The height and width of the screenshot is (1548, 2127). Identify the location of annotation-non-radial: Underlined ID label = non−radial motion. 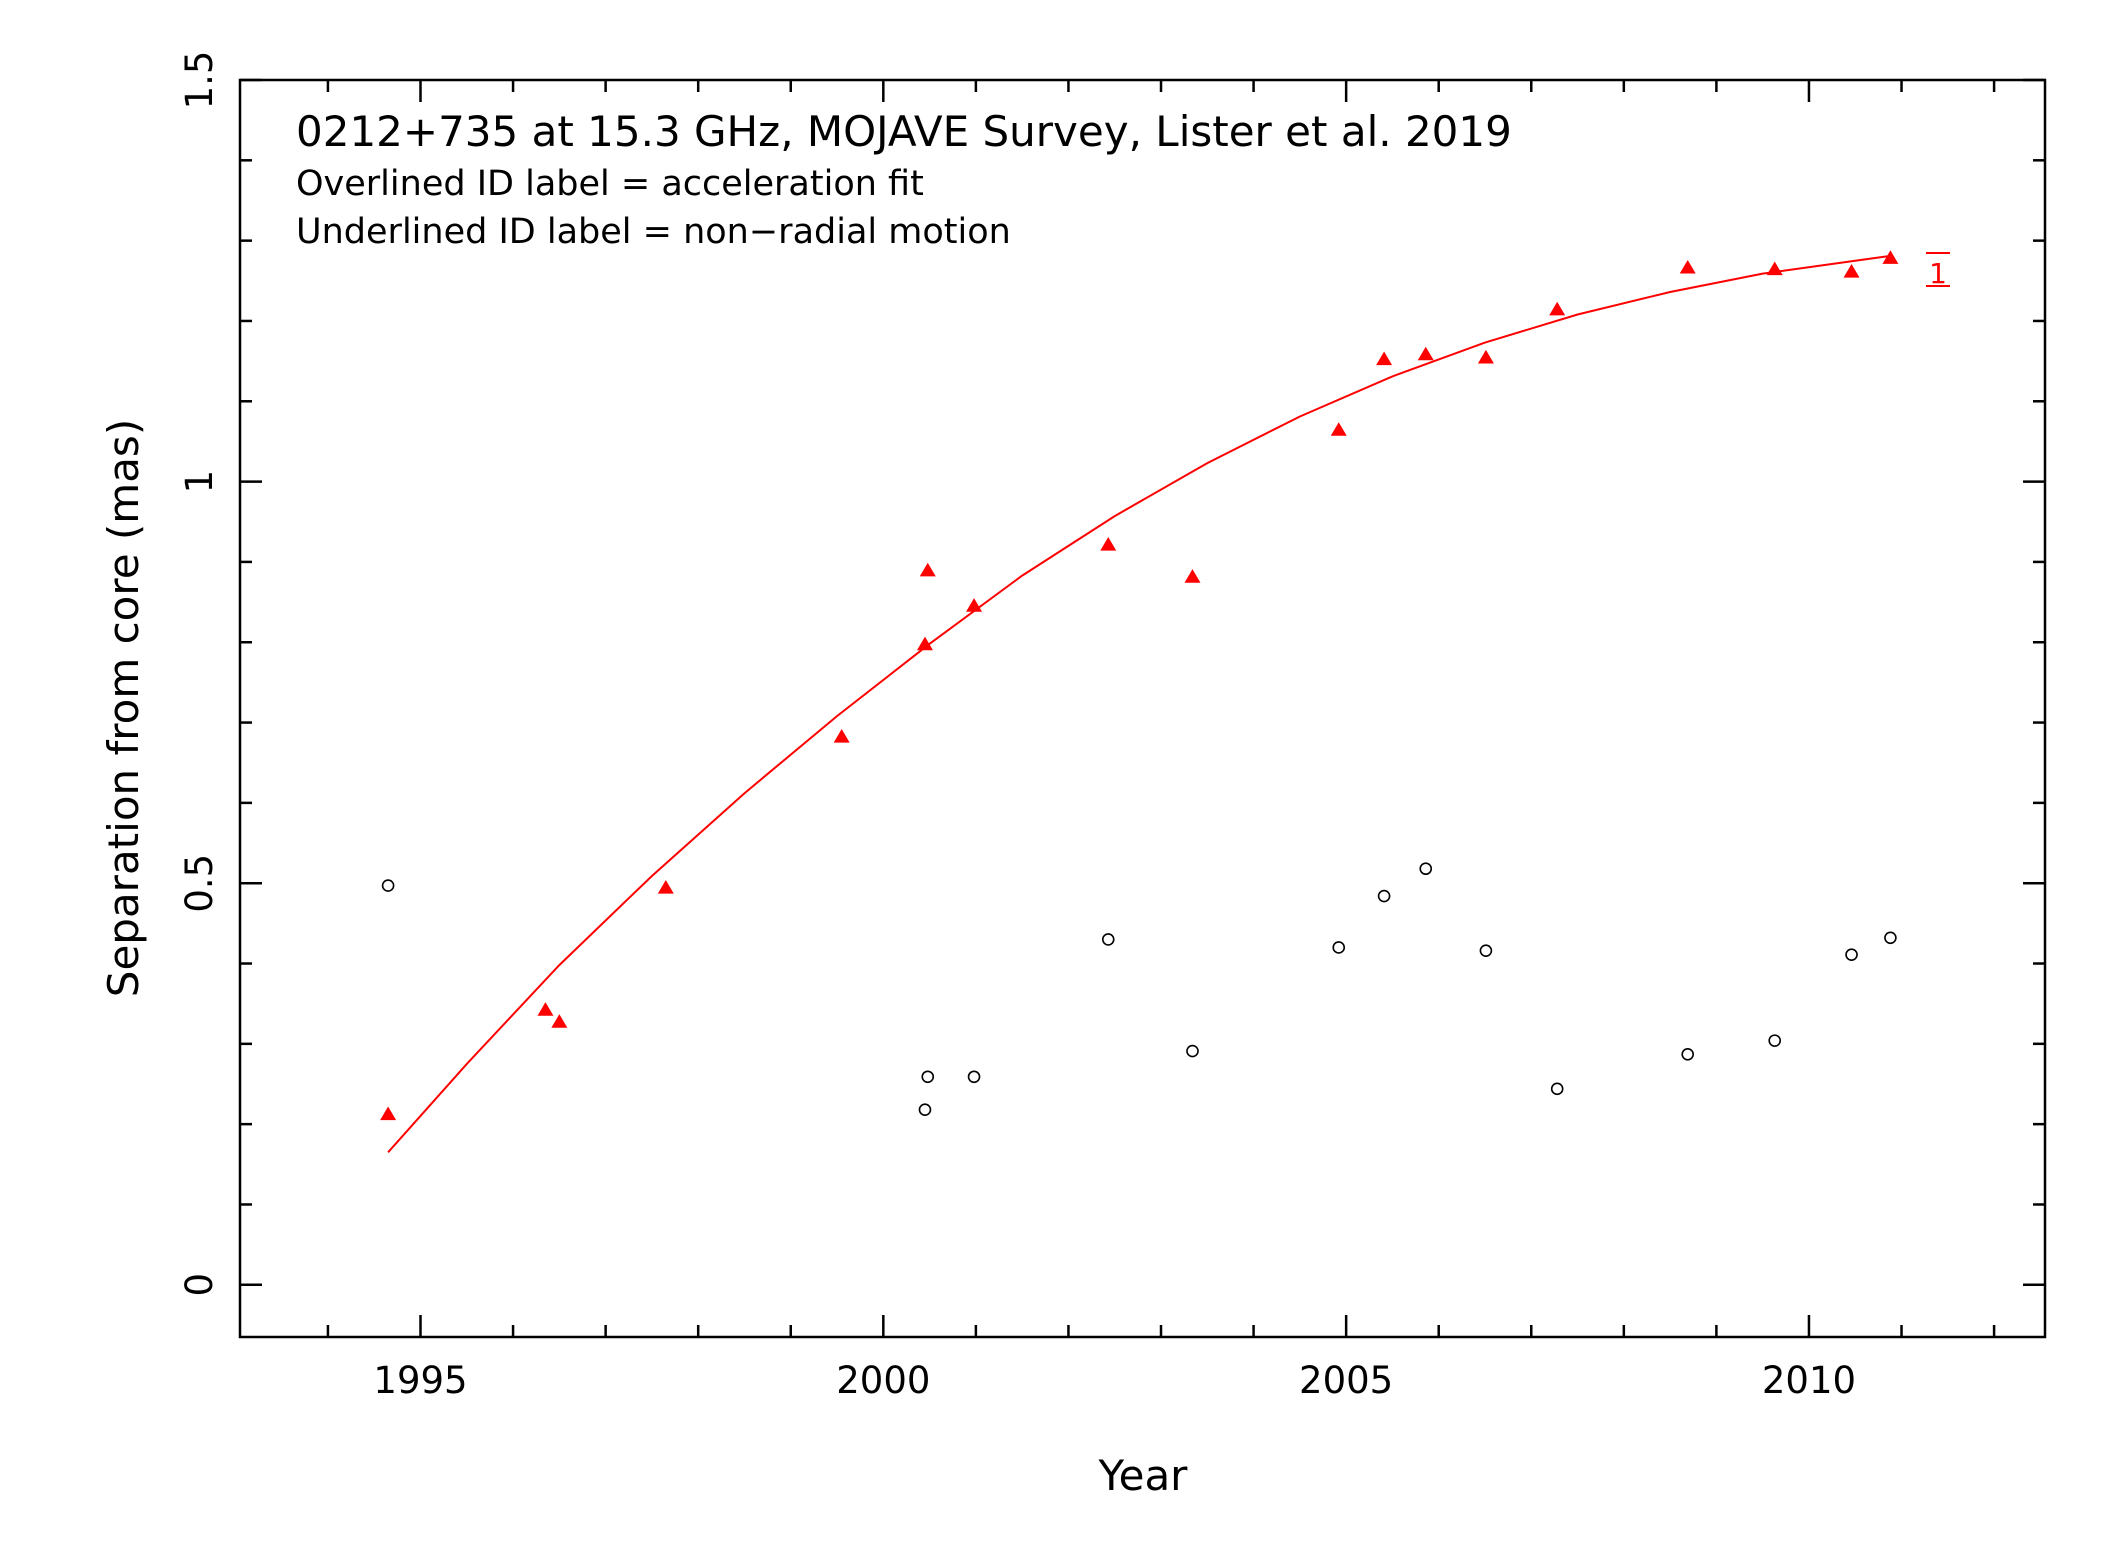
(653, 232).